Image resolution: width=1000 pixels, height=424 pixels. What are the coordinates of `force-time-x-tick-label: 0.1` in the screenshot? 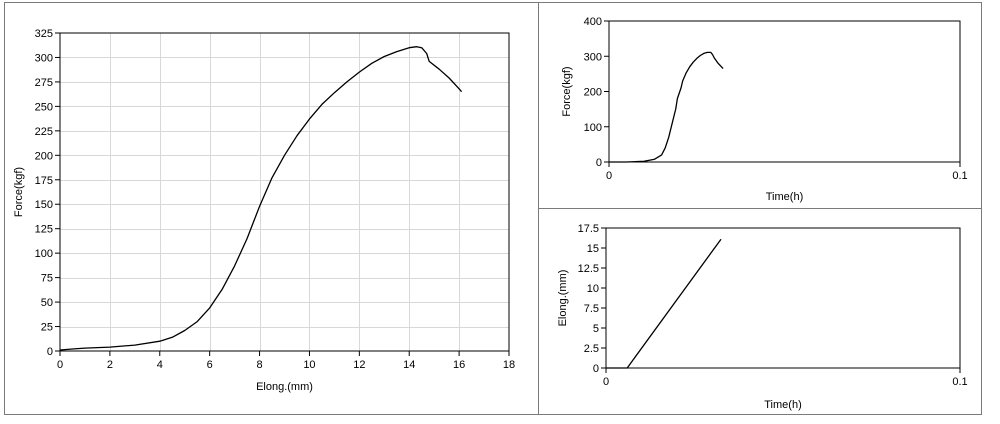 It's located at (959, 176).